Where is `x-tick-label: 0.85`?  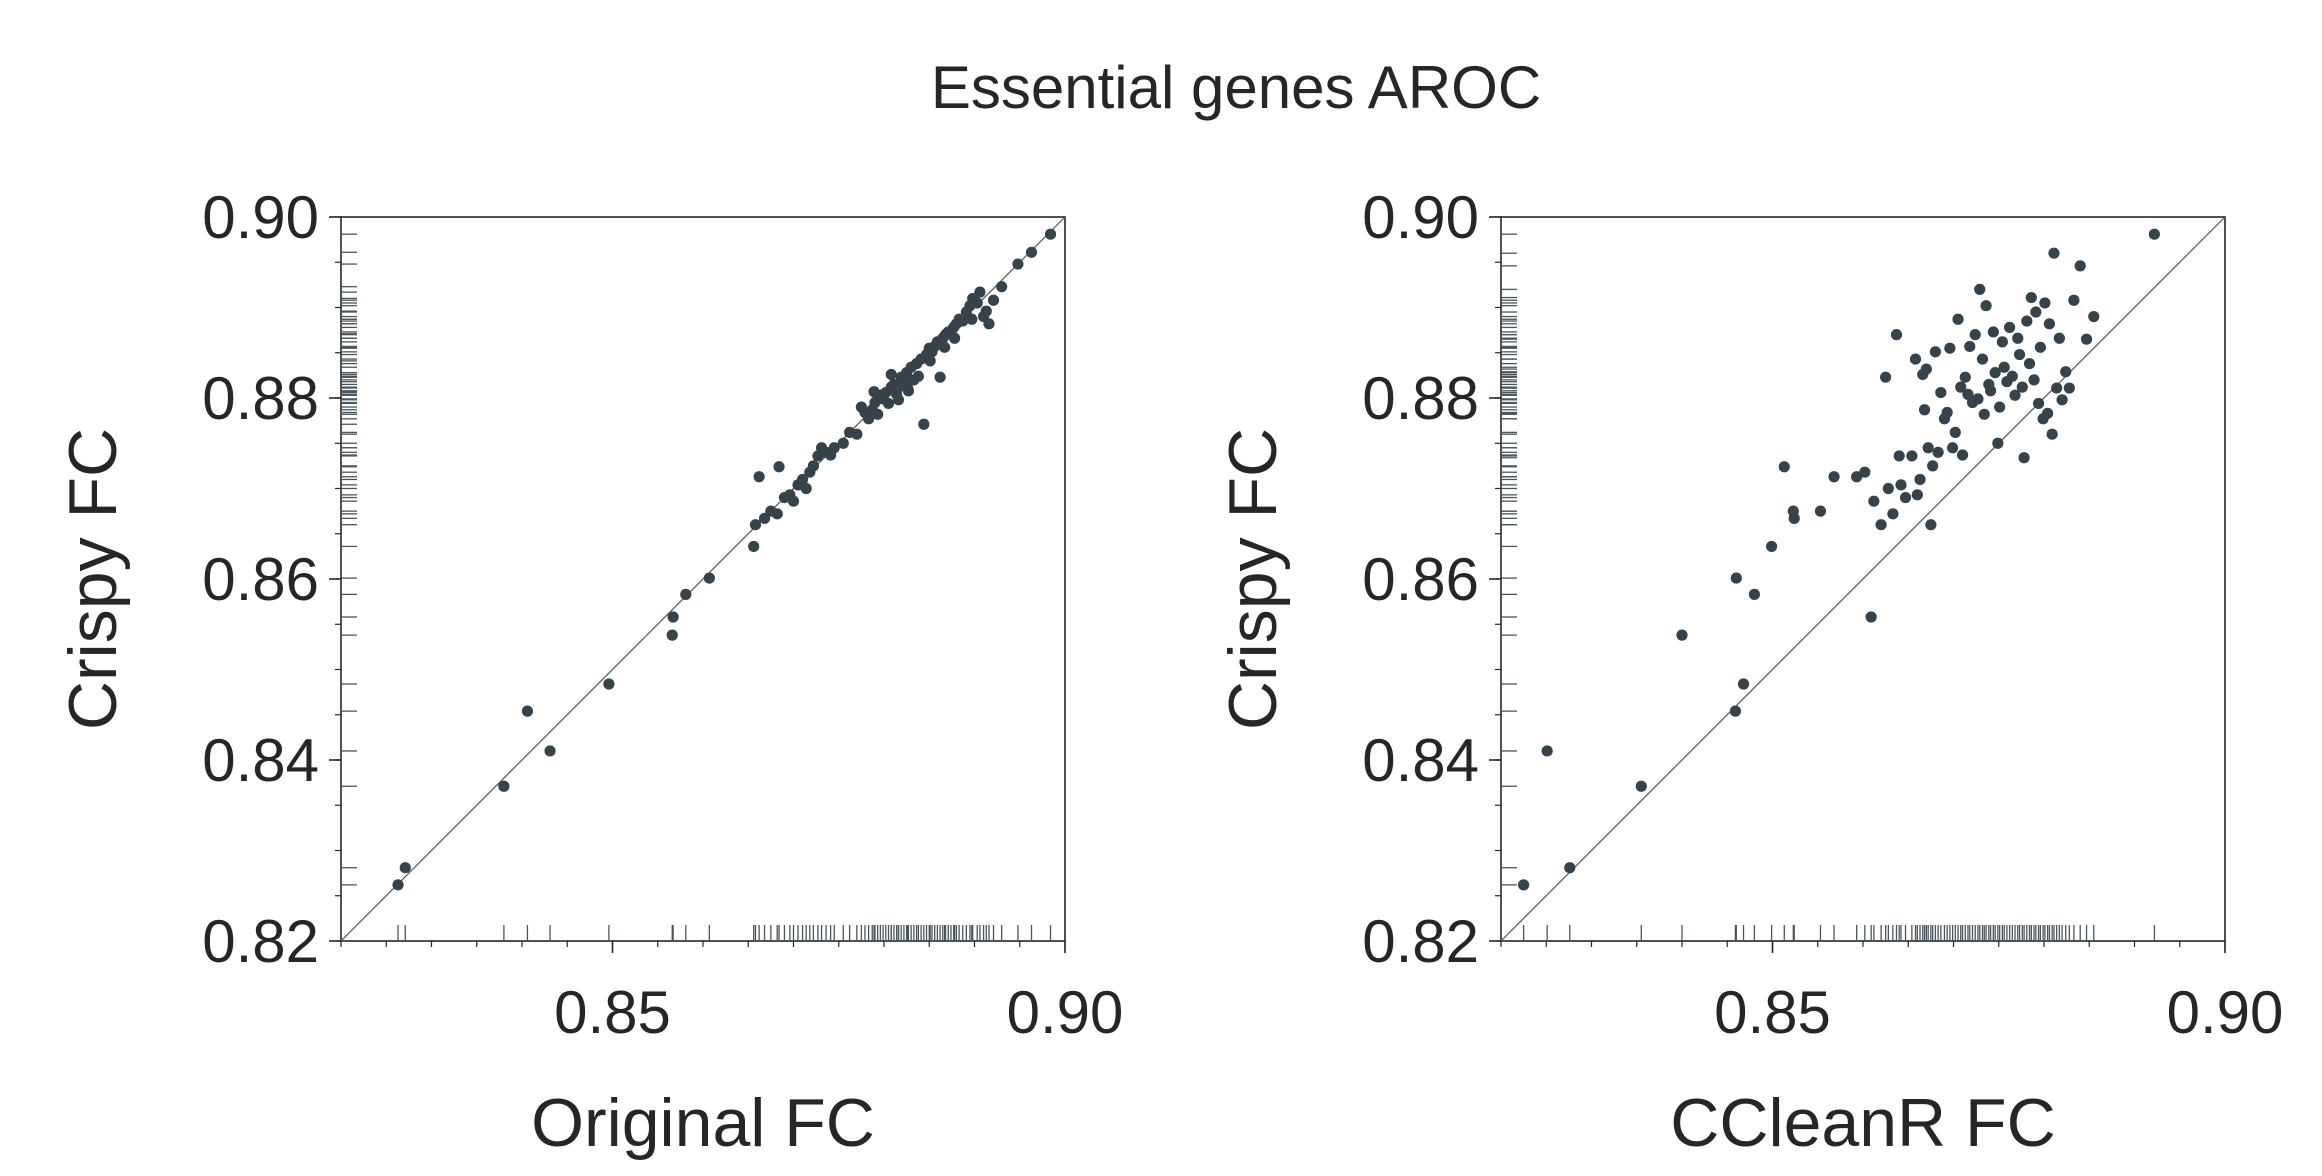
x-tick-label: 0.85 is located at coordinates (612, 1012).